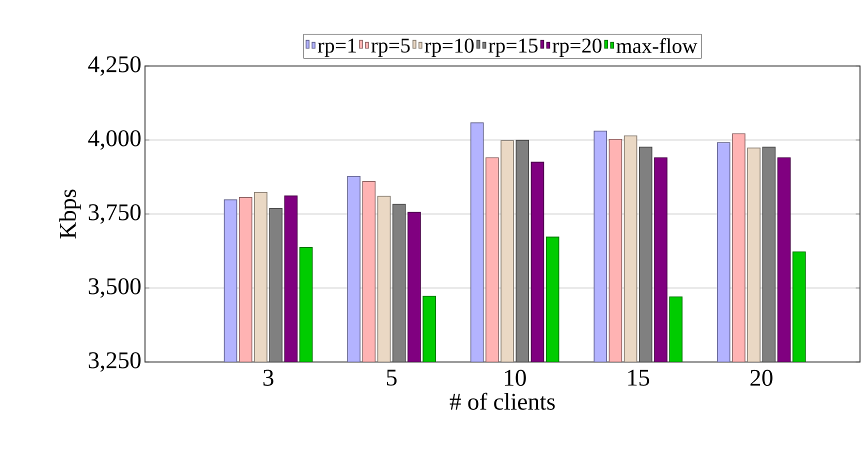  What do you see at coordinates (114, 140) in the screenshot?
I see `y-tick-label: 4,000` at bounding box center [114, 140].